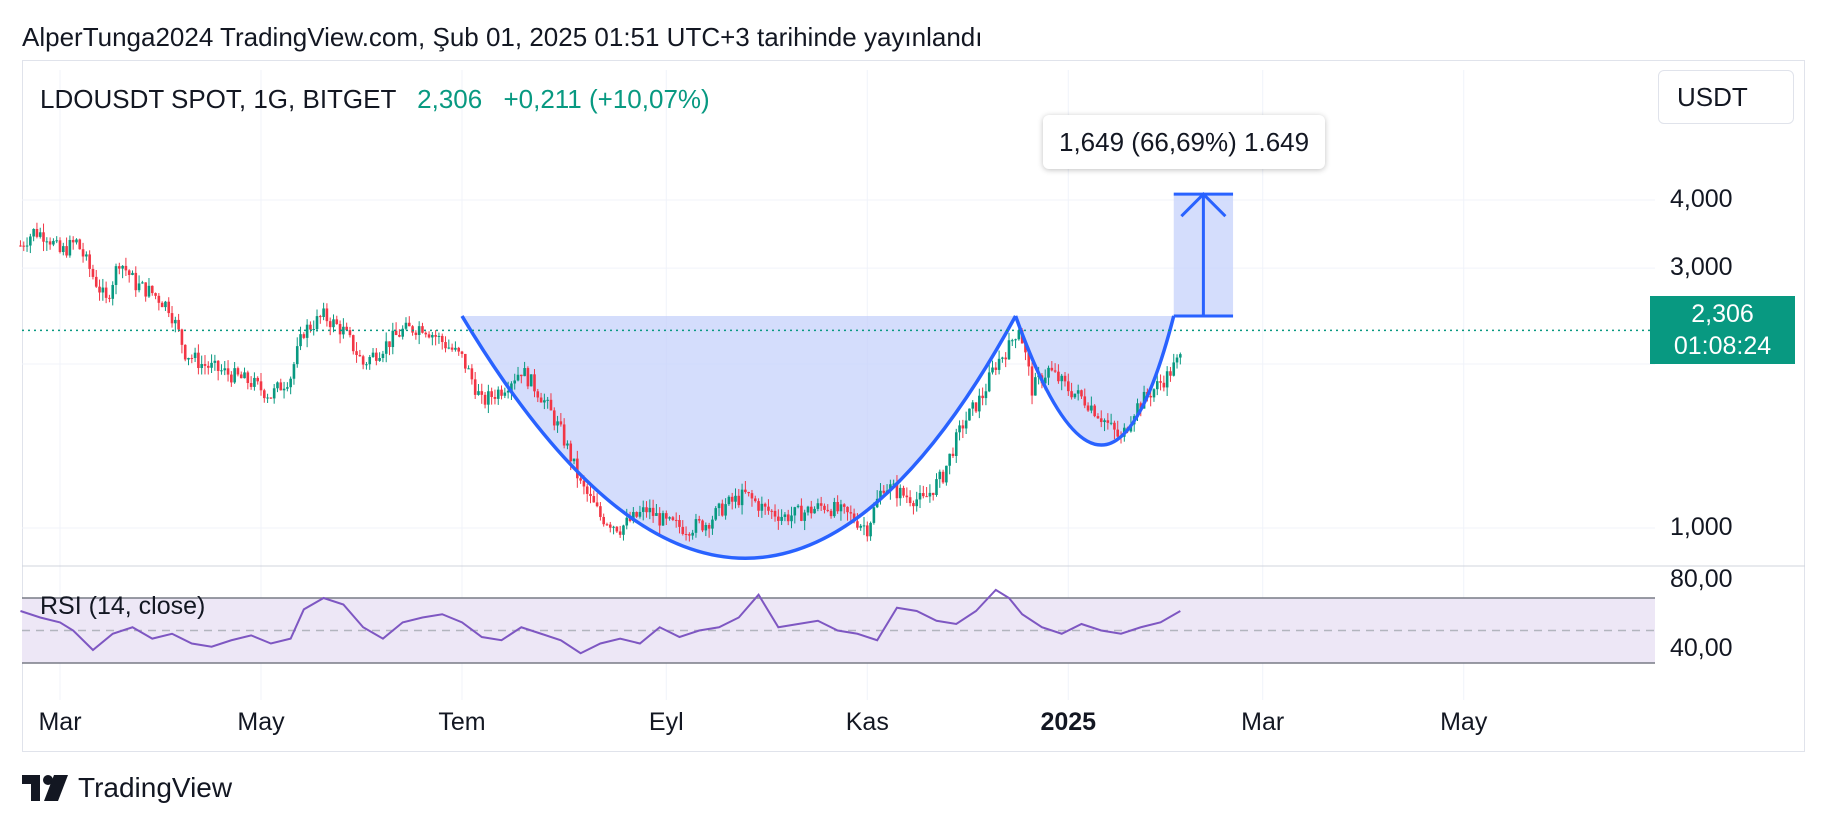 The width and height of the screenshot is (1827, 828). Describe the element at coordinates (218, 99) in the screenshot. I see `symbol-name: LDOUSDT SPOT, 1G, BITGET` at that location.